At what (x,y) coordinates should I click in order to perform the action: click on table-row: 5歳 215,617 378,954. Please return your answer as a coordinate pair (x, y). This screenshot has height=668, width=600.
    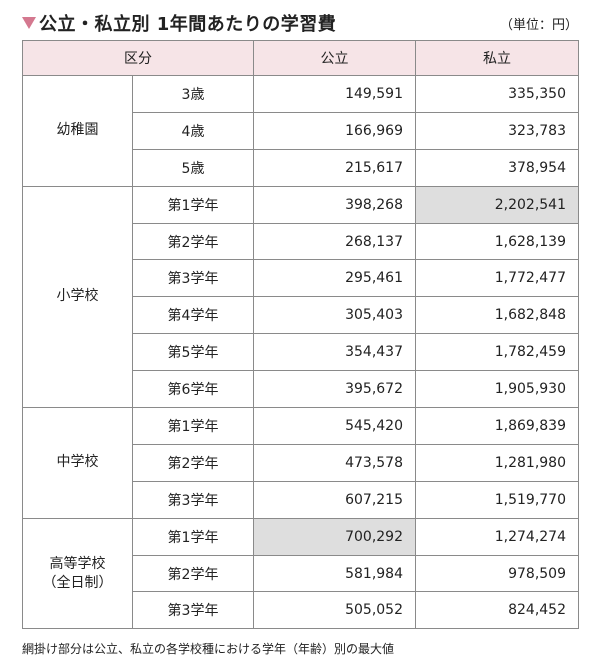
    Looking at the image, I should click on (301, 167).